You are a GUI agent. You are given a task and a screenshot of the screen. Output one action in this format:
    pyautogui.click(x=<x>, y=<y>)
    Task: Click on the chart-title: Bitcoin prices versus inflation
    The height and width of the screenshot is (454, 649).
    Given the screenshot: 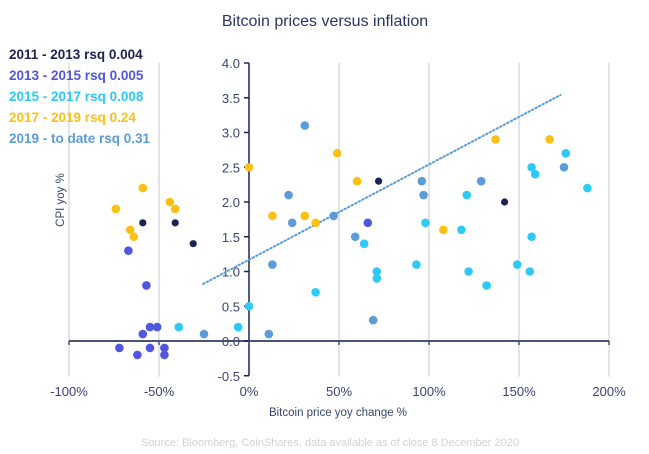 What is the action you would take?
    pyautogui.click(x=325, y=21)
    